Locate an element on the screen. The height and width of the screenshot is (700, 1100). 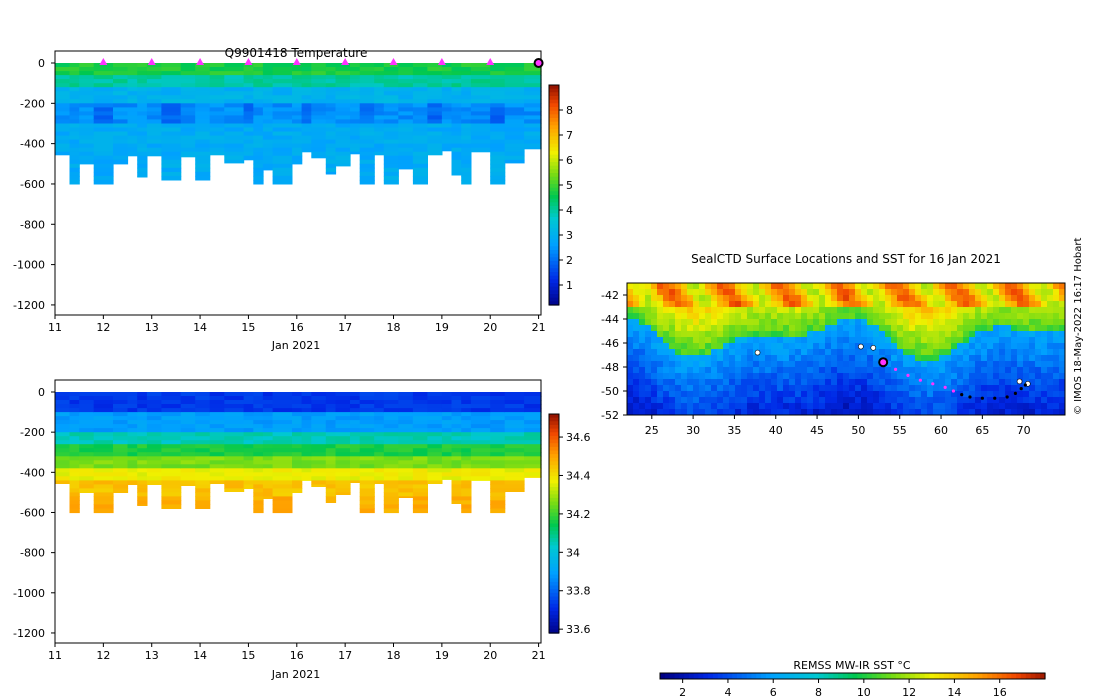
colorbar-tick-label: 5 is located at coordinates (569, 185).